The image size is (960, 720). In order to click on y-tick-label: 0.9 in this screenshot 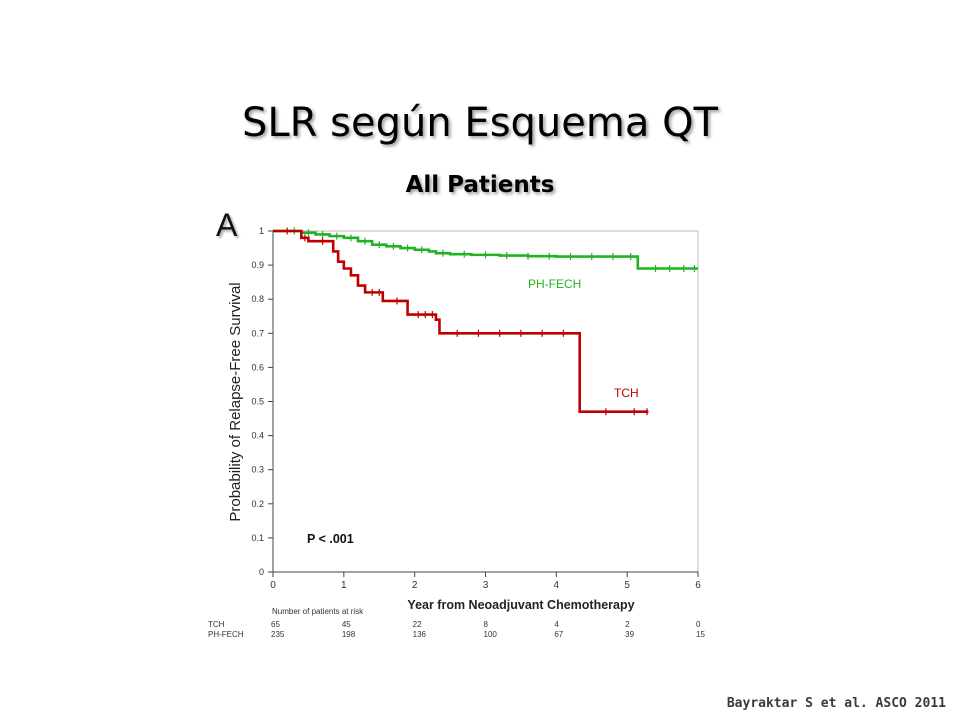, I will do `click(257, 265)`.